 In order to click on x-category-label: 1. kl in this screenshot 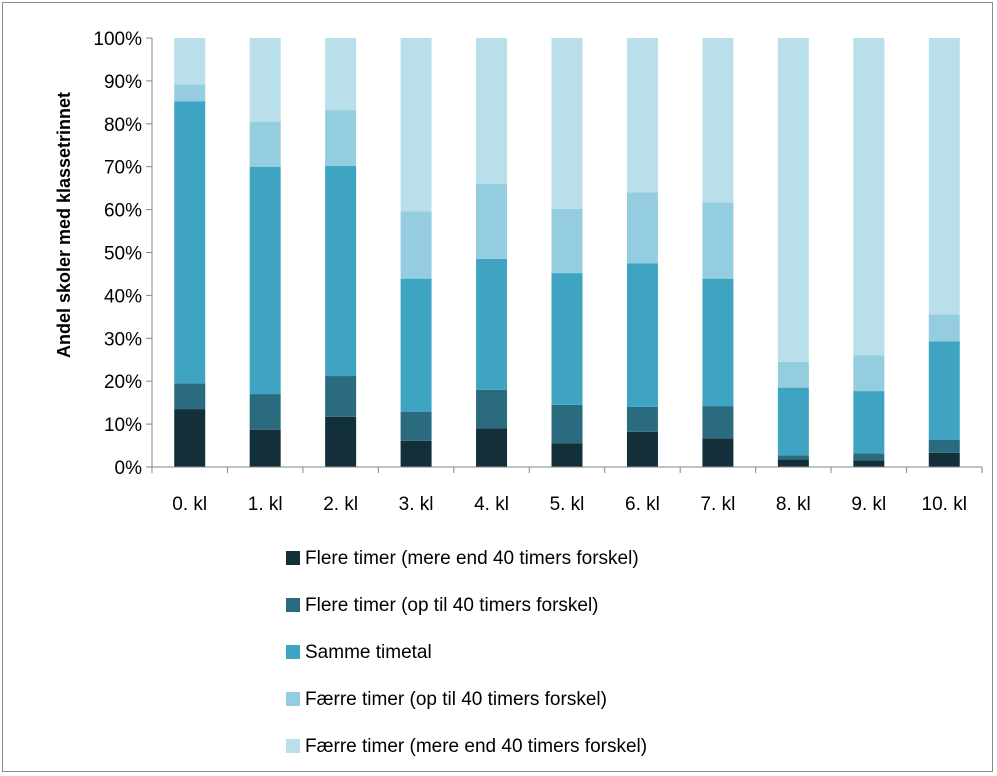, I will do `click(265, 504)`.